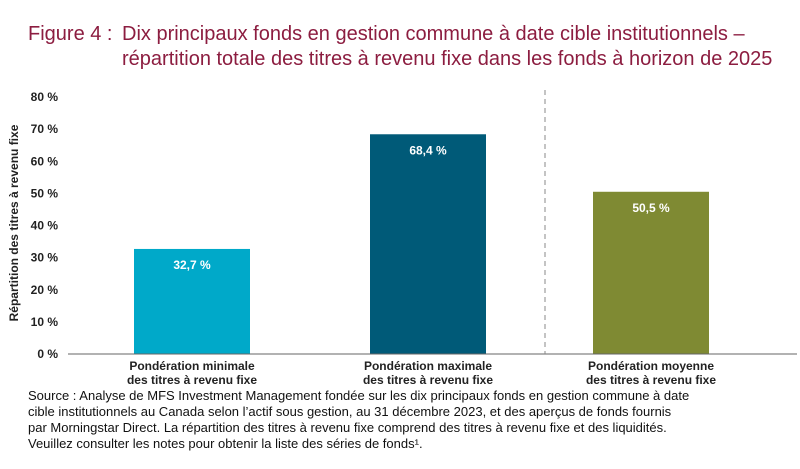 The height and width of the screenshot is (469, 800). What do you see at coordinates (45, 129) in the screenshot?
I see `y-tick-label: 70 %` at bounding box center [45, 129].